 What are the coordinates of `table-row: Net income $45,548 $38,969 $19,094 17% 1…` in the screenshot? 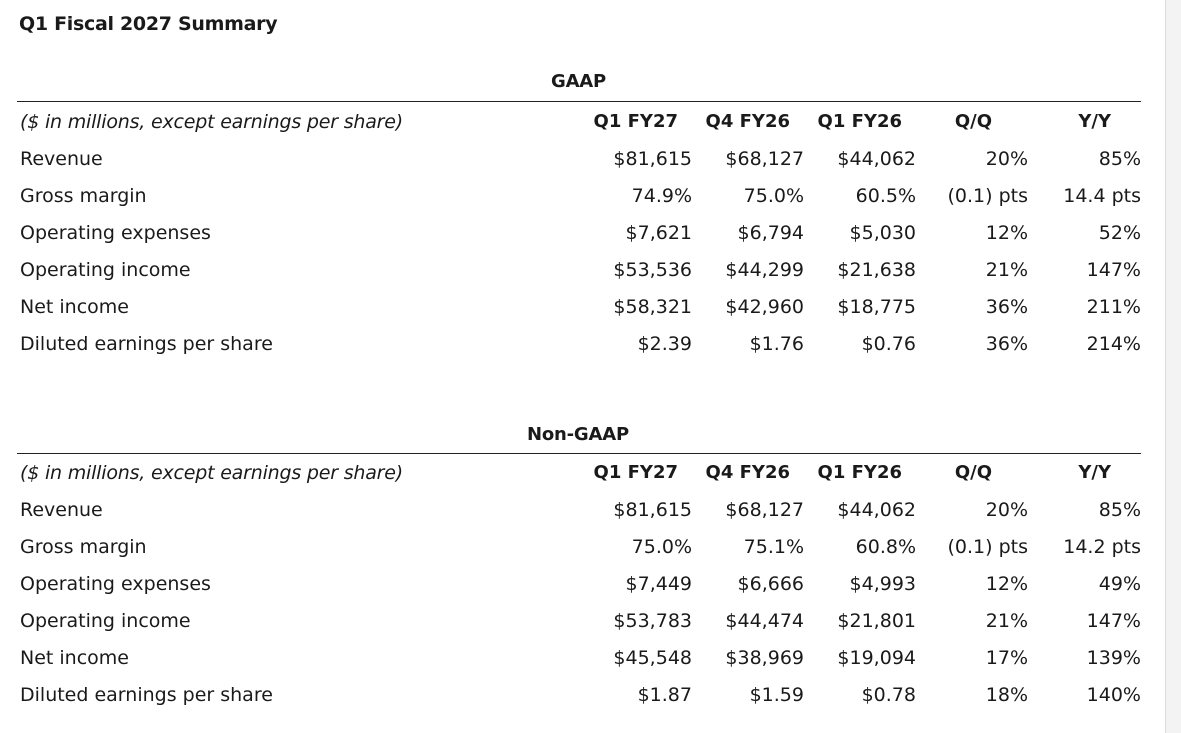 It's located at (579, 657).